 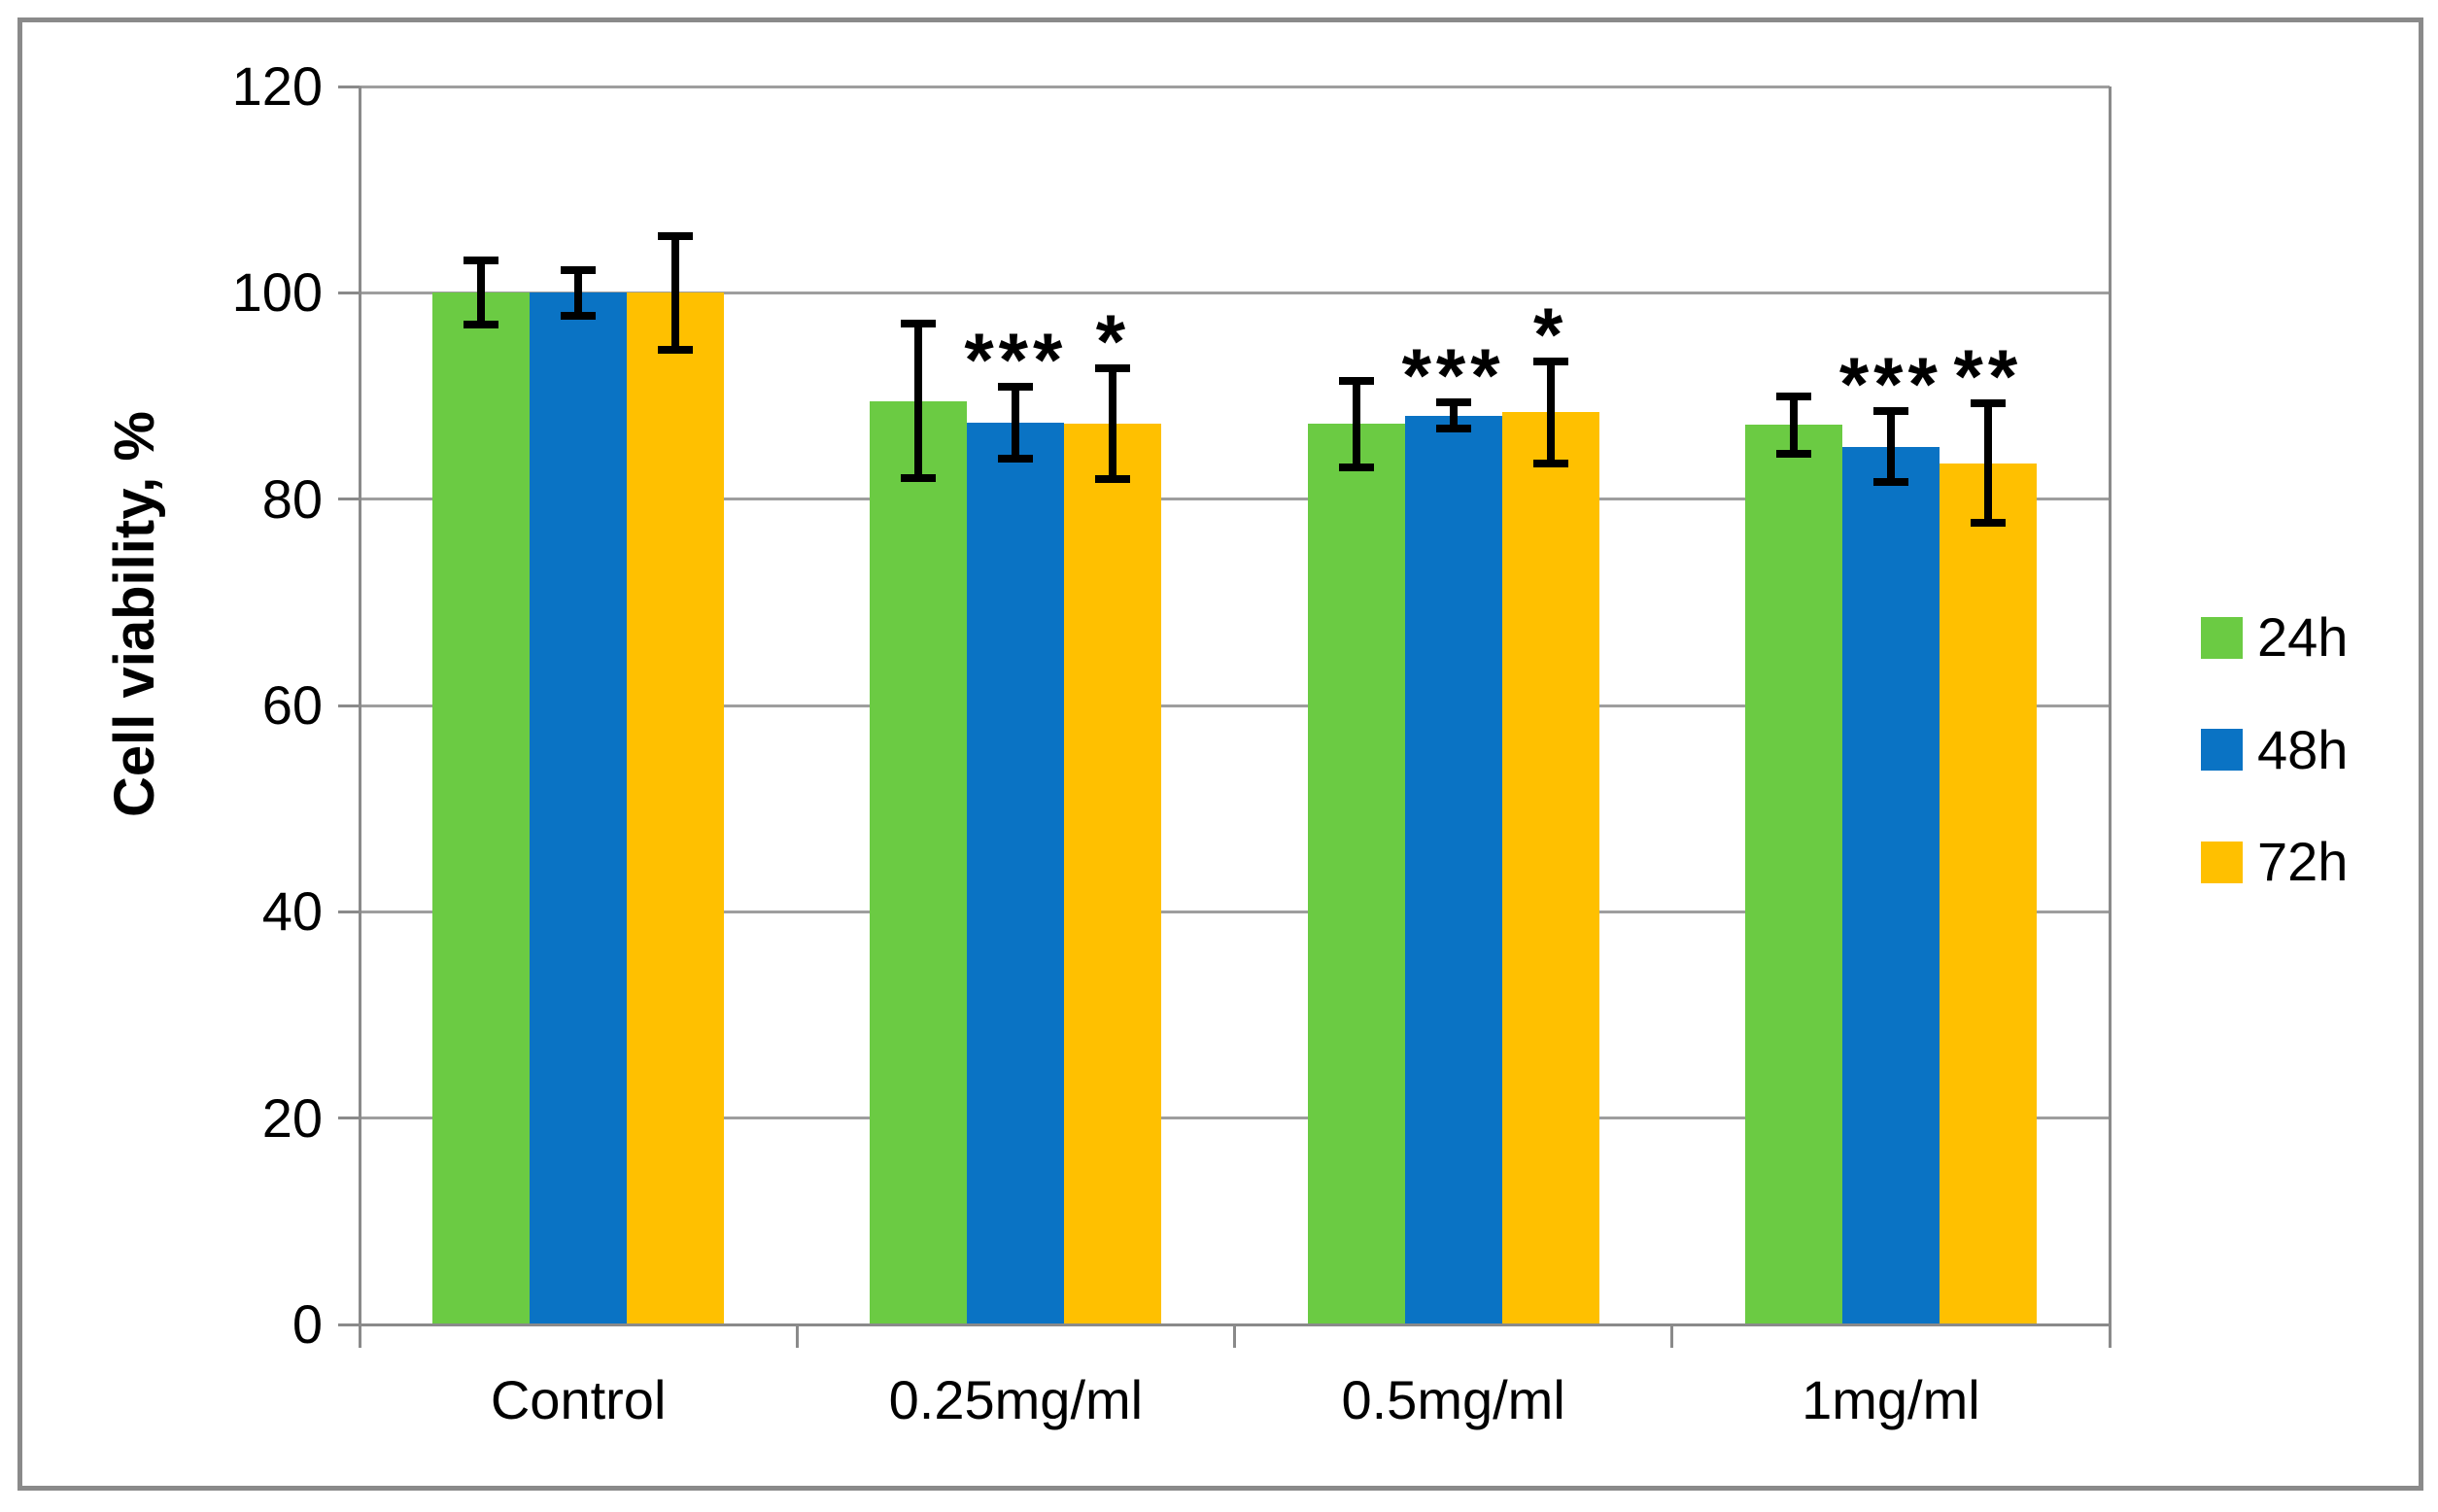 What do you see at coordinates (134, 614) in the screenshot?
I see `y-axis-title: Cell viability, %` at bounding box center [134, 614].